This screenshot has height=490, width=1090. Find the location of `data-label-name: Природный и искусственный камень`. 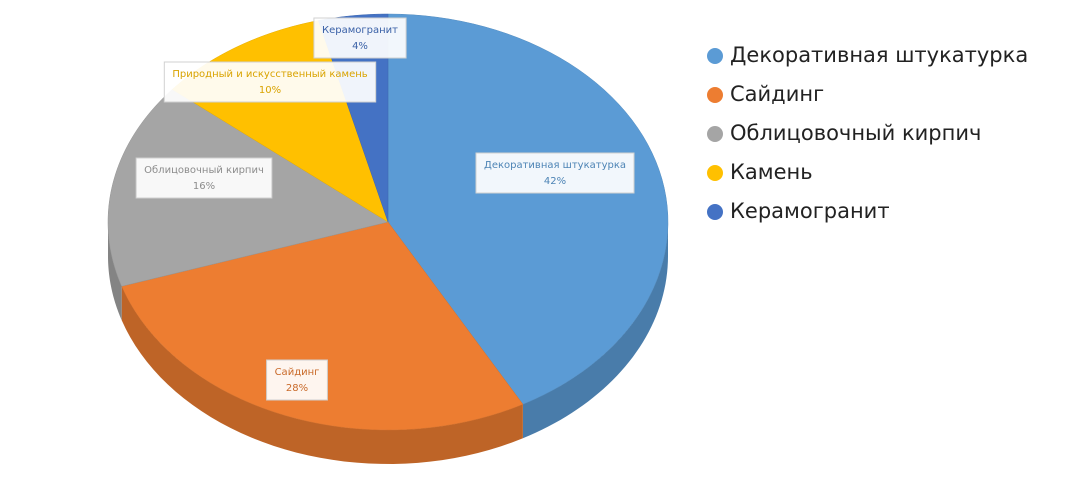

data-label-name: Природный и искусственный камень is located at coordinates (269, 74).